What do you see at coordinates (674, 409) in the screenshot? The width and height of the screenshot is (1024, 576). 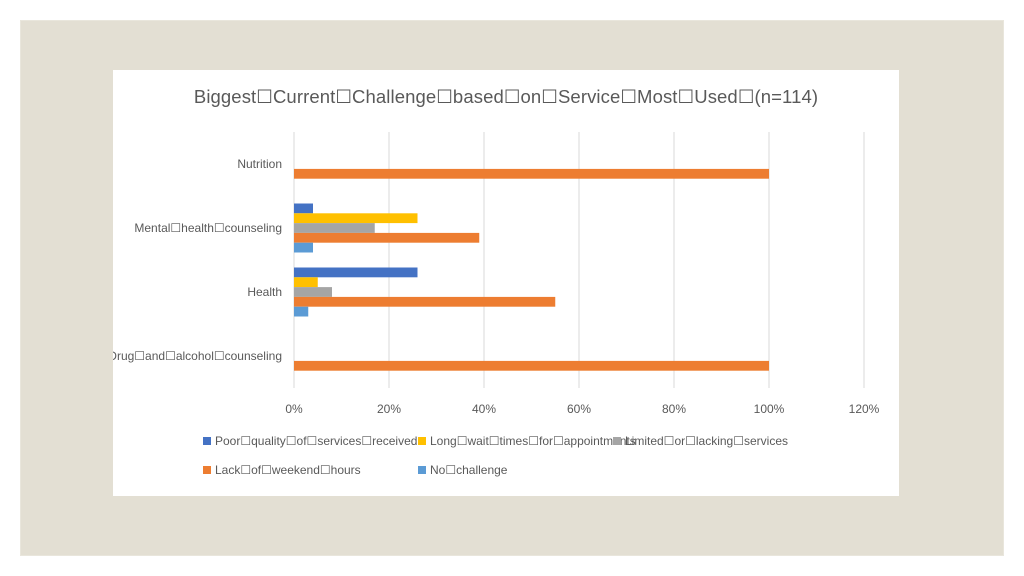 I see `x-tick-label: 80%` at bounding box center [674, 409].